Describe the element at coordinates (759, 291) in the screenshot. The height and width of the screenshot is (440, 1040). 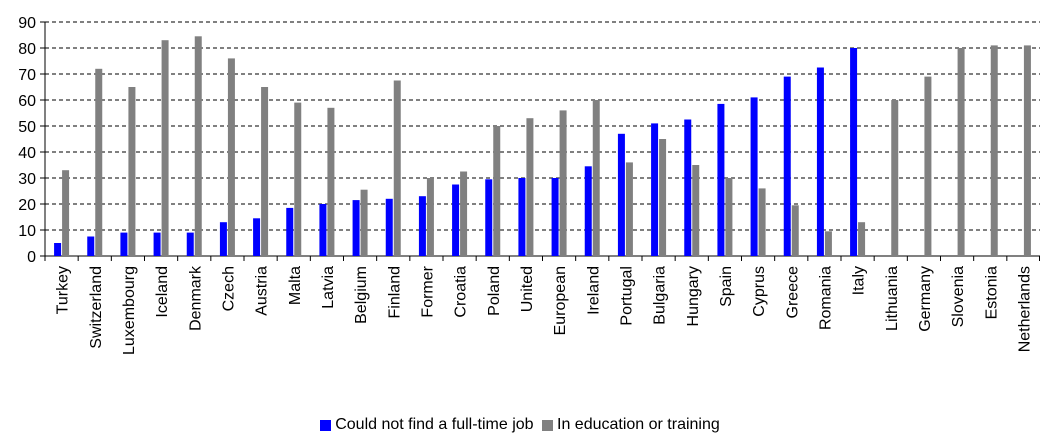
I see `x-tick-label: Cyprus` at that location.